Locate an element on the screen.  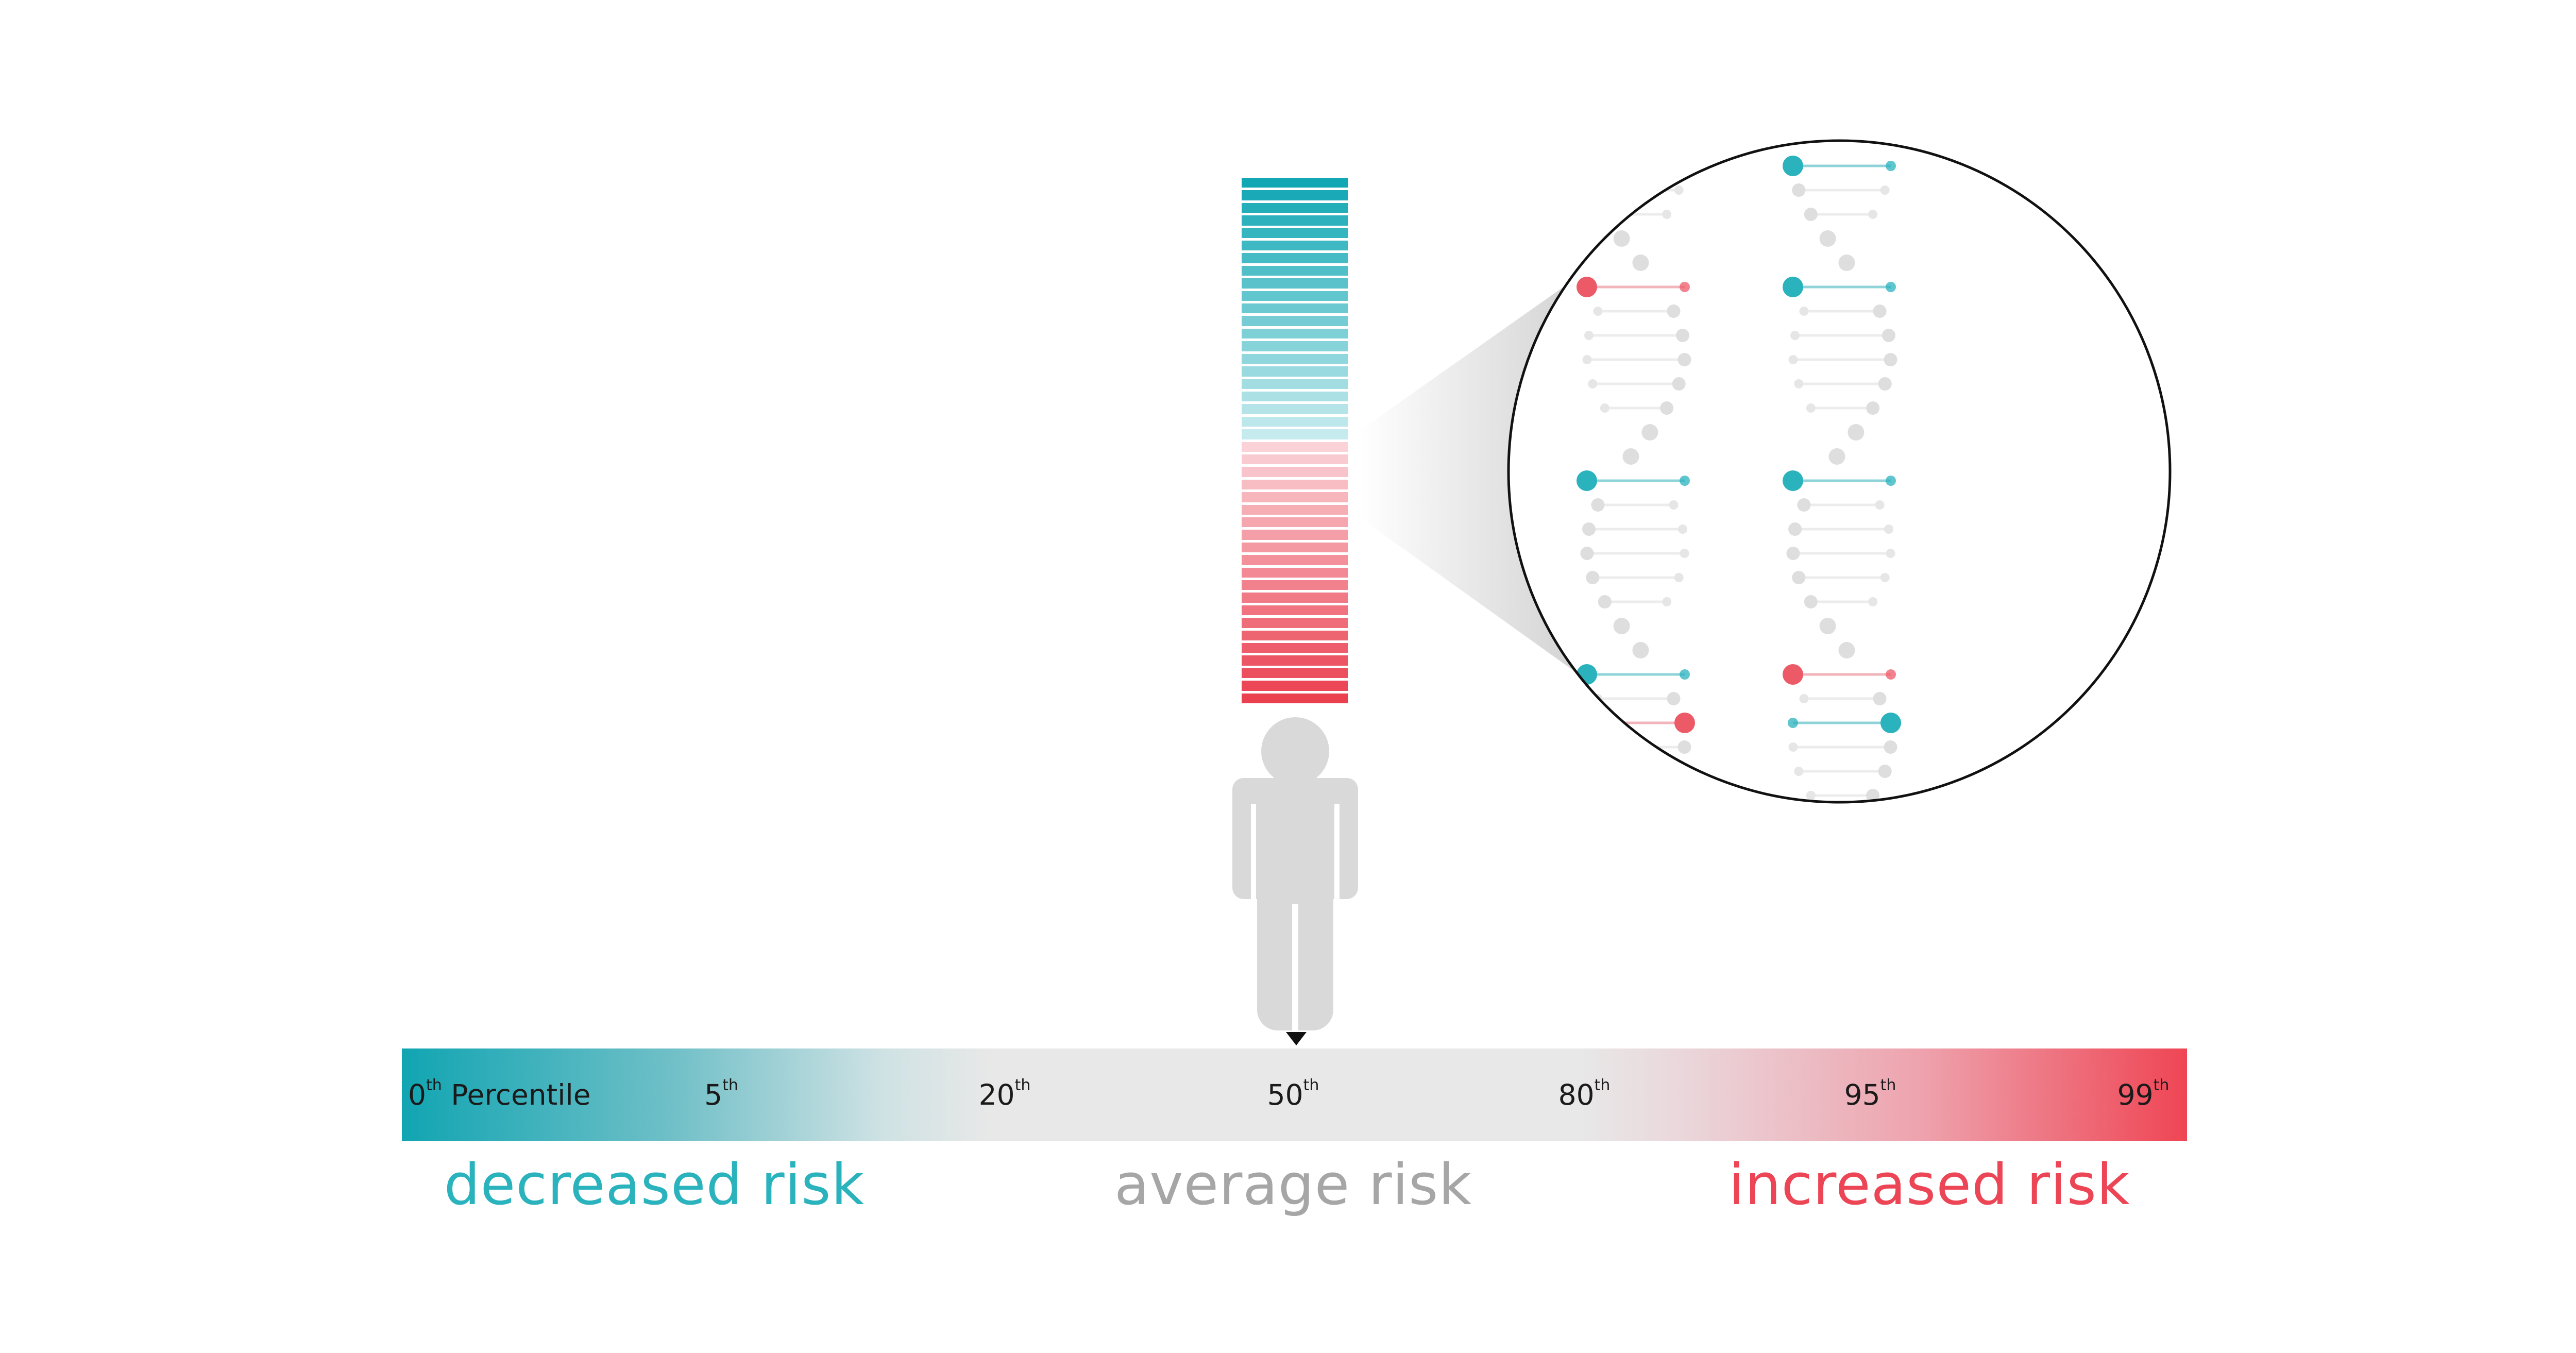
risk-score-stack is located at coordinates (1295, 442).